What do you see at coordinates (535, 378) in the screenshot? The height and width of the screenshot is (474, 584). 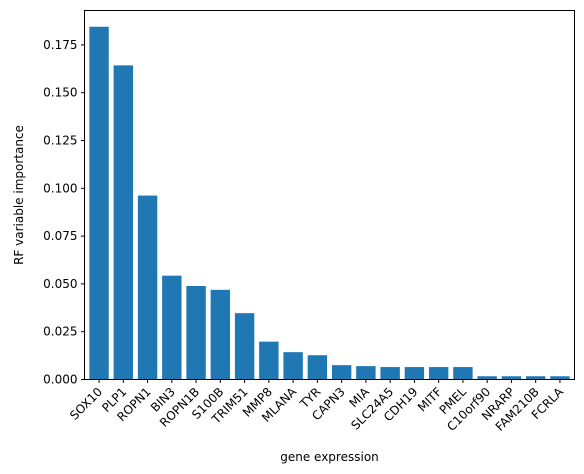 I see `bar-fam210b` at bounding box center [535, 378].